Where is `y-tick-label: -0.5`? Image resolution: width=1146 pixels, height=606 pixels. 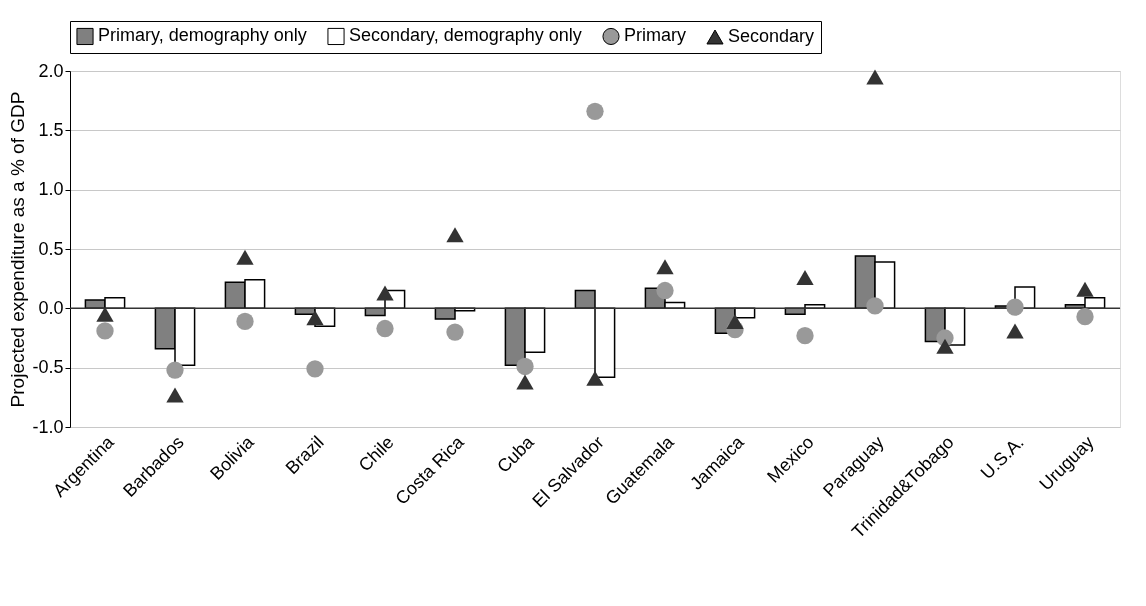 y-tick-label: -0.5 is located at coordinates (48, 367).